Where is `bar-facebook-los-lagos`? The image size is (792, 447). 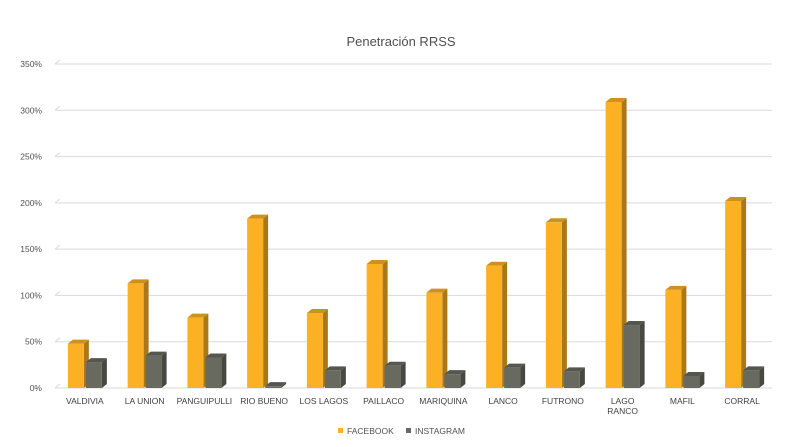 bar-facebook-los-lagos is located at coordinates (317, 348).